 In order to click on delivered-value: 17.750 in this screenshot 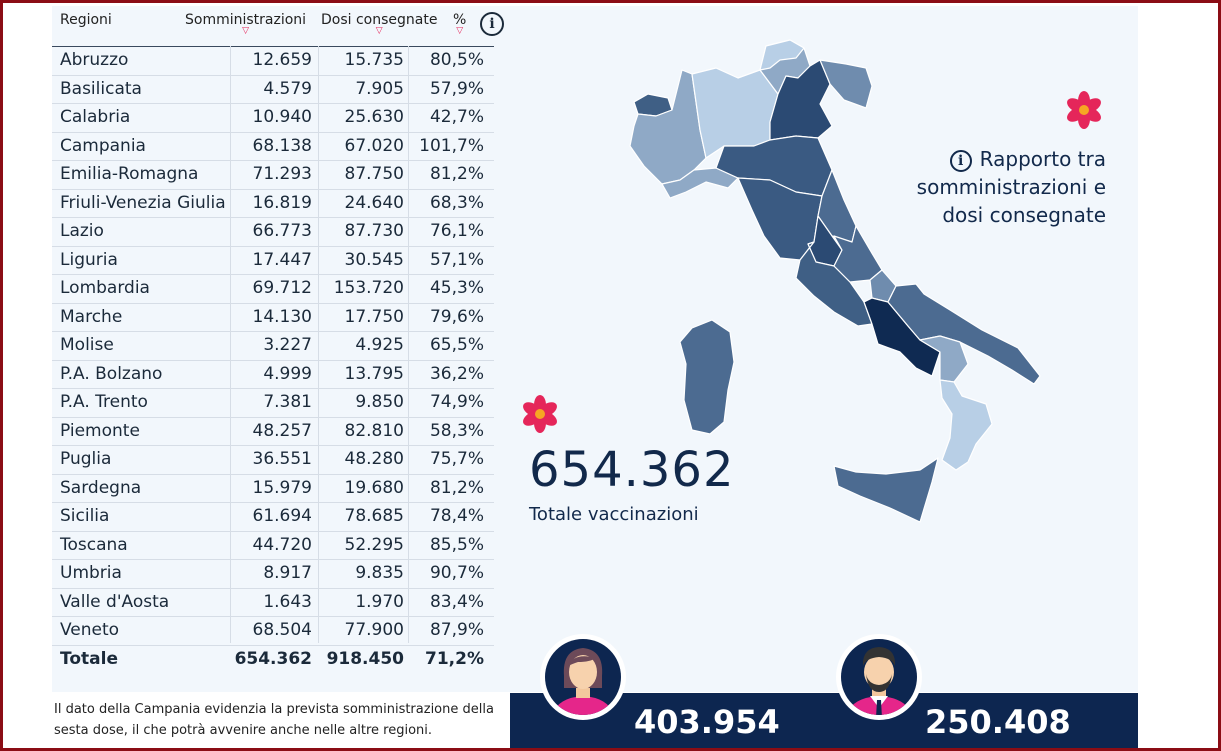, I will do `click(374, 316)`.